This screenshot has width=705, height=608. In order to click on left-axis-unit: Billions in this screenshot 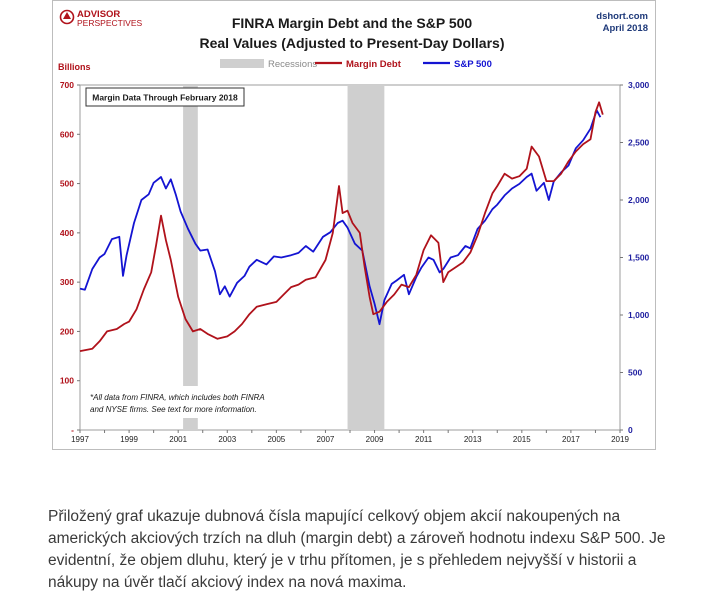, I will do `click(74, 67)`.